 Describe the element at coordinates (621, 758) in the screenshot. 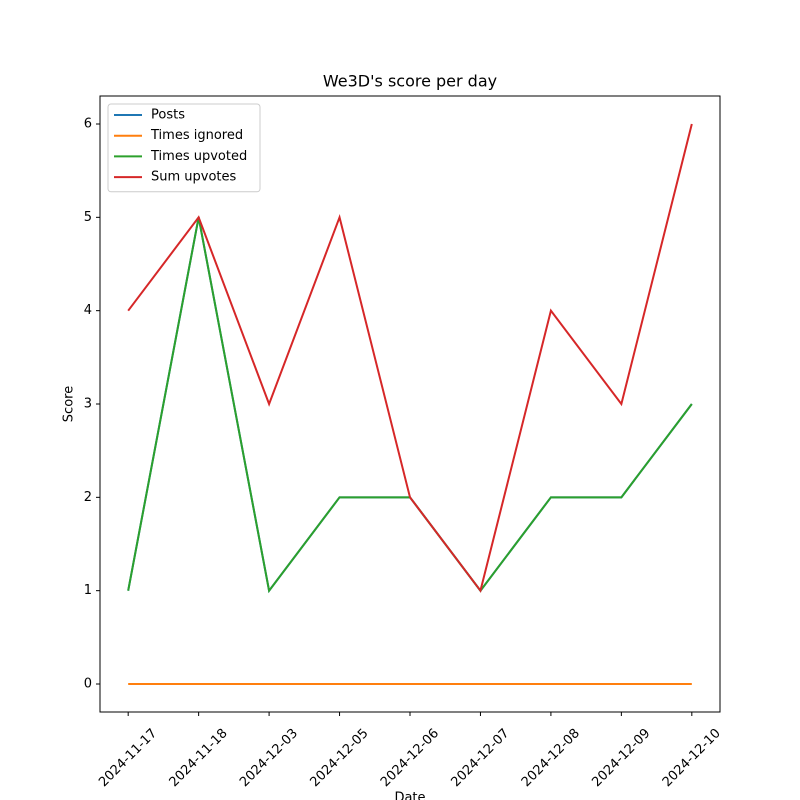

I see `x-tick-label: 2024-12-09` at that location.